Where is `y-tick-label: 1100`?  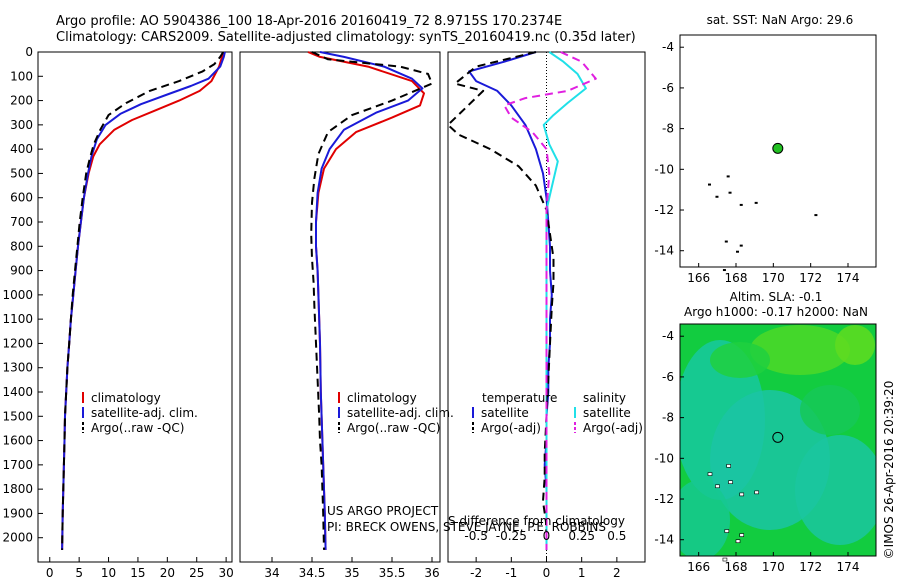
y-tick-label: 1100 is located at coordinates (17, 319).